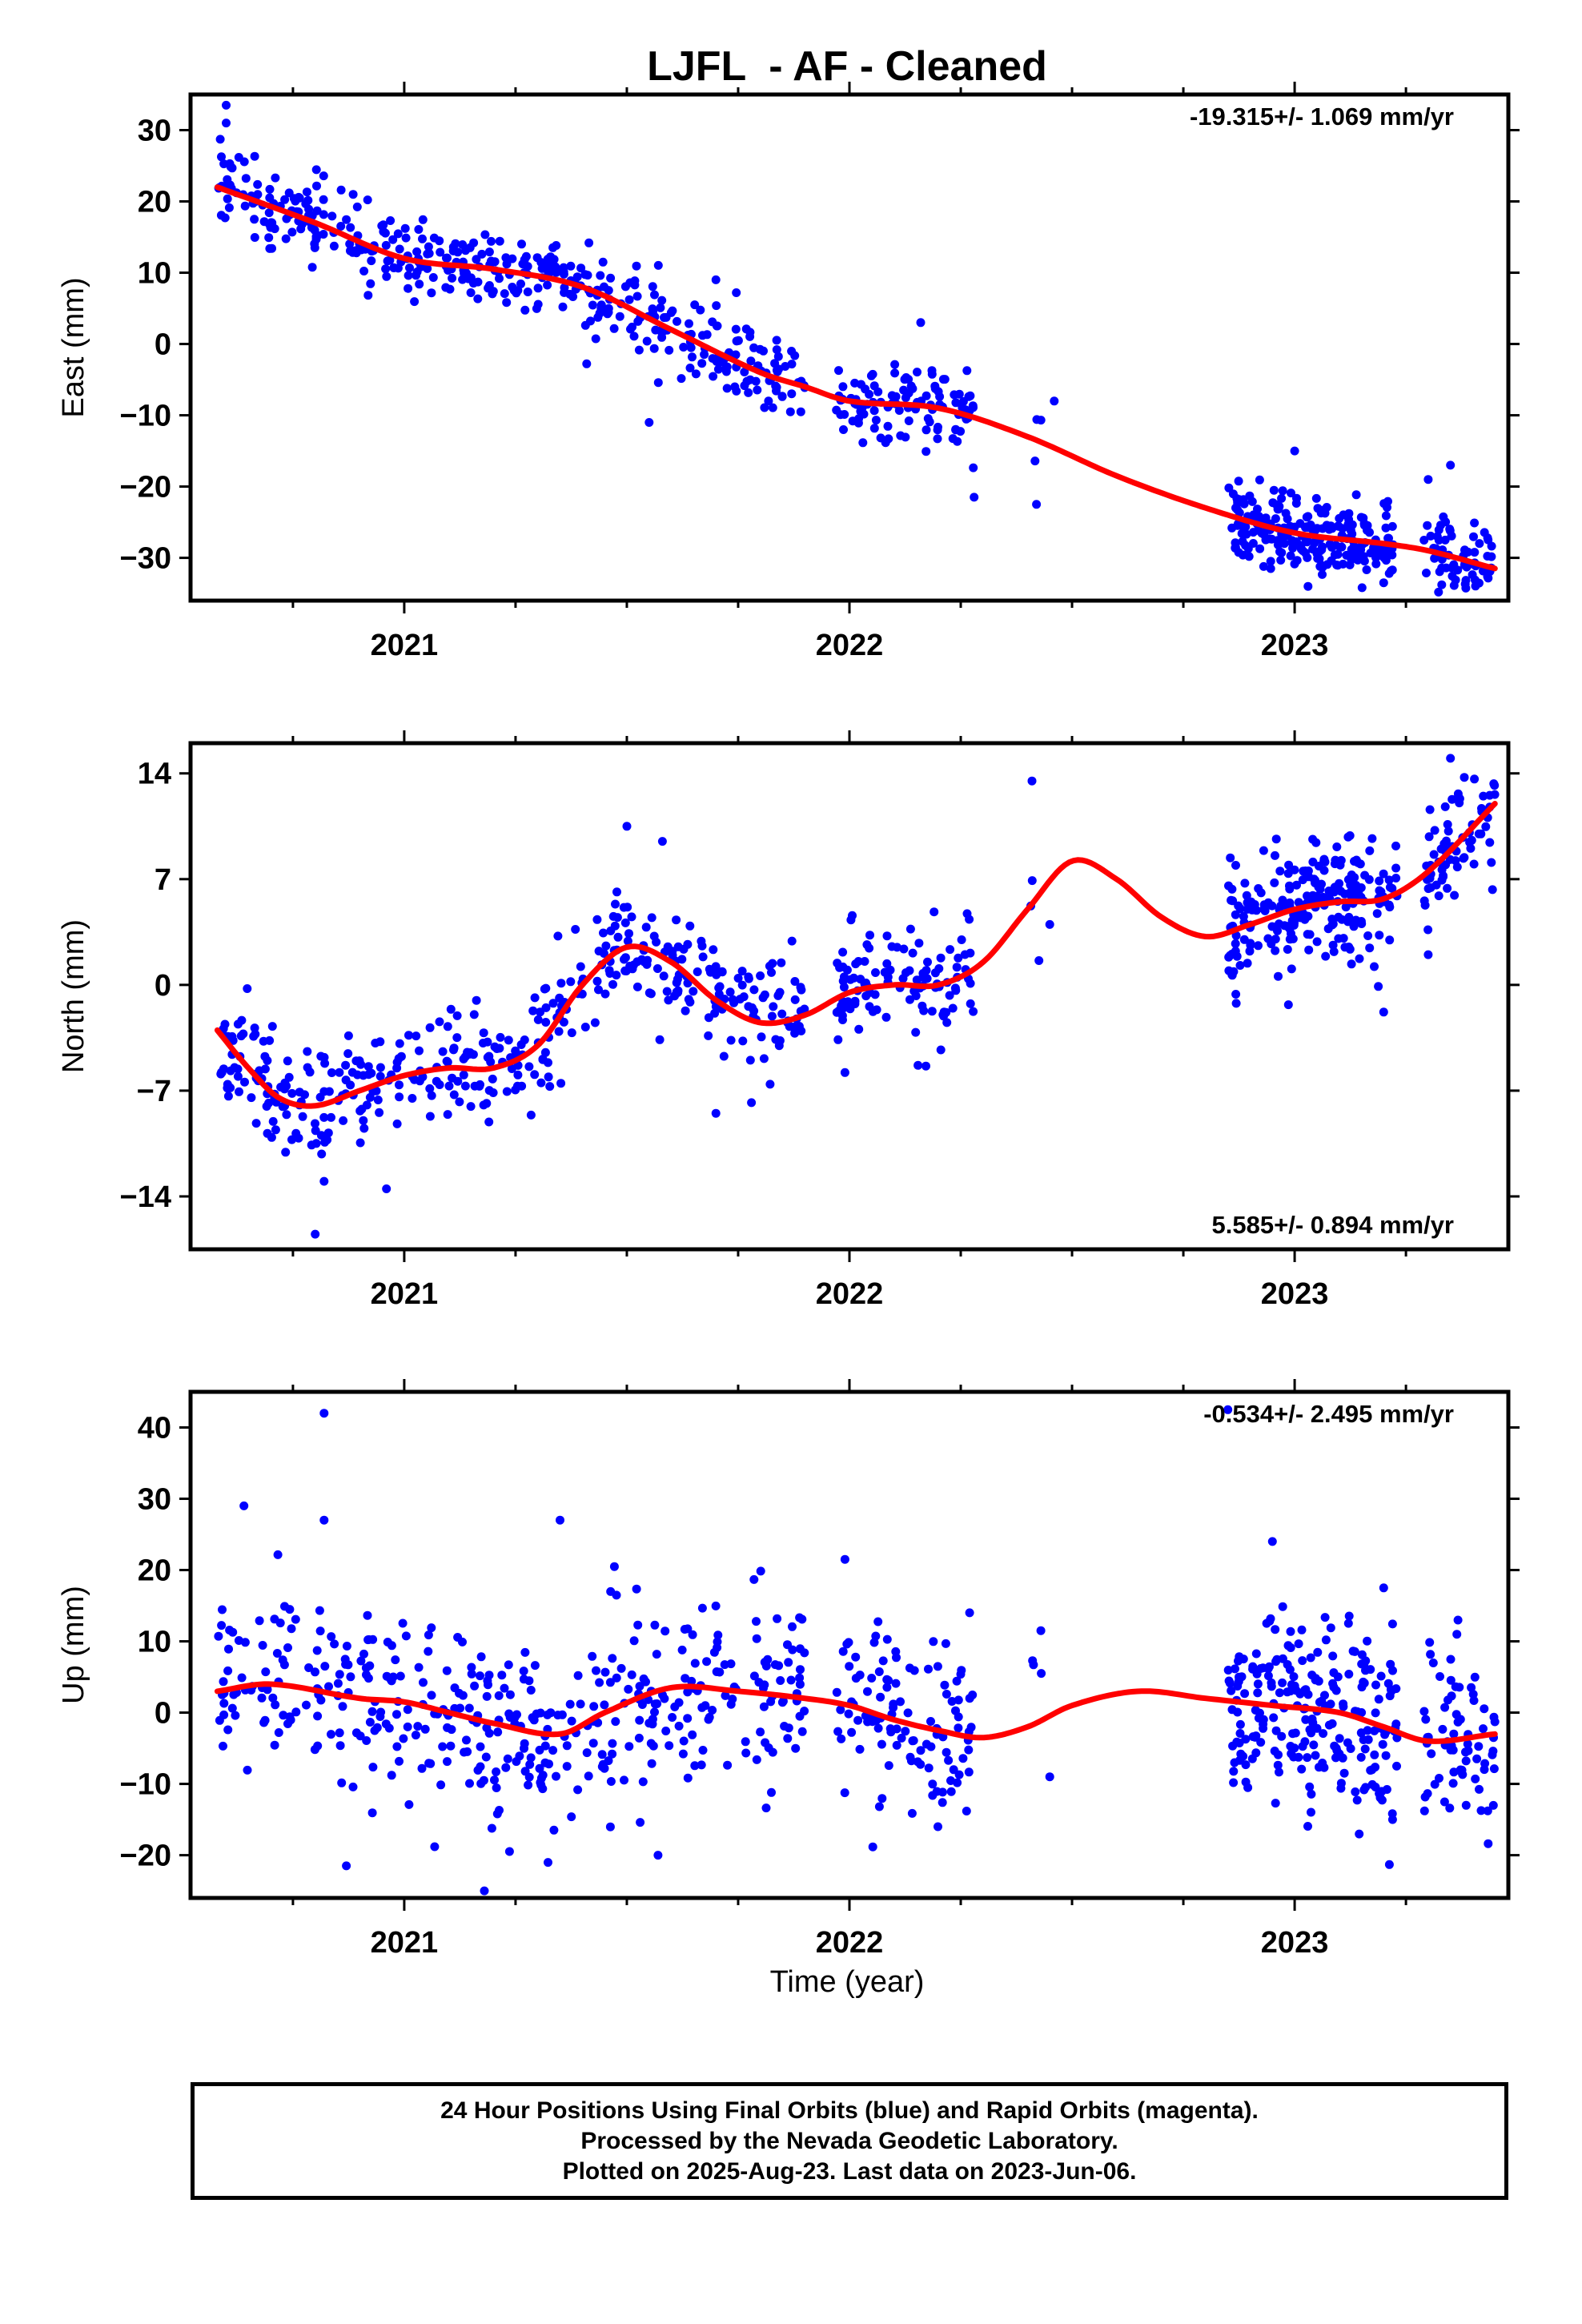  What do you see at coordinates (856, 955) in the screenshot?
I see `north-fit-line` at bounding box center [856, 955].